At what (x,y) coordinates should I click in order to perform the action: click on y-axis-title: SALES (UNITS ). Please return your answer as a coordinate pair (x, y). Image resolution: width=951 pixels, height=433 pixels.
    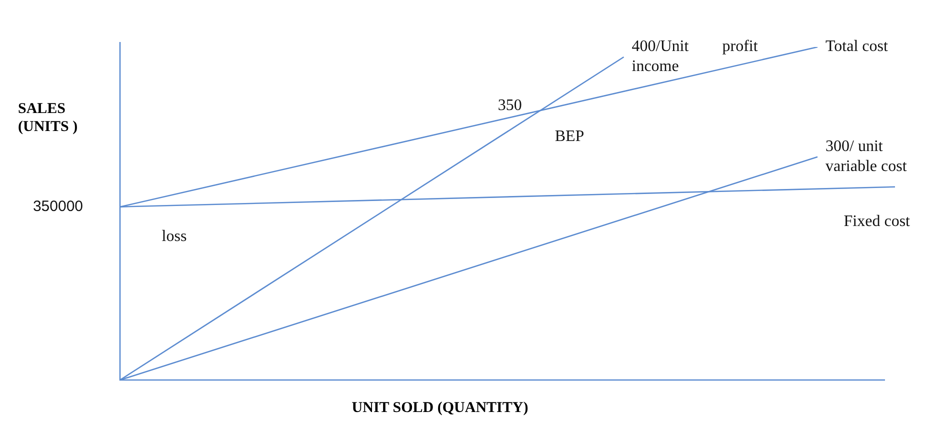
    Looking at the image, I should click on (48, 118).